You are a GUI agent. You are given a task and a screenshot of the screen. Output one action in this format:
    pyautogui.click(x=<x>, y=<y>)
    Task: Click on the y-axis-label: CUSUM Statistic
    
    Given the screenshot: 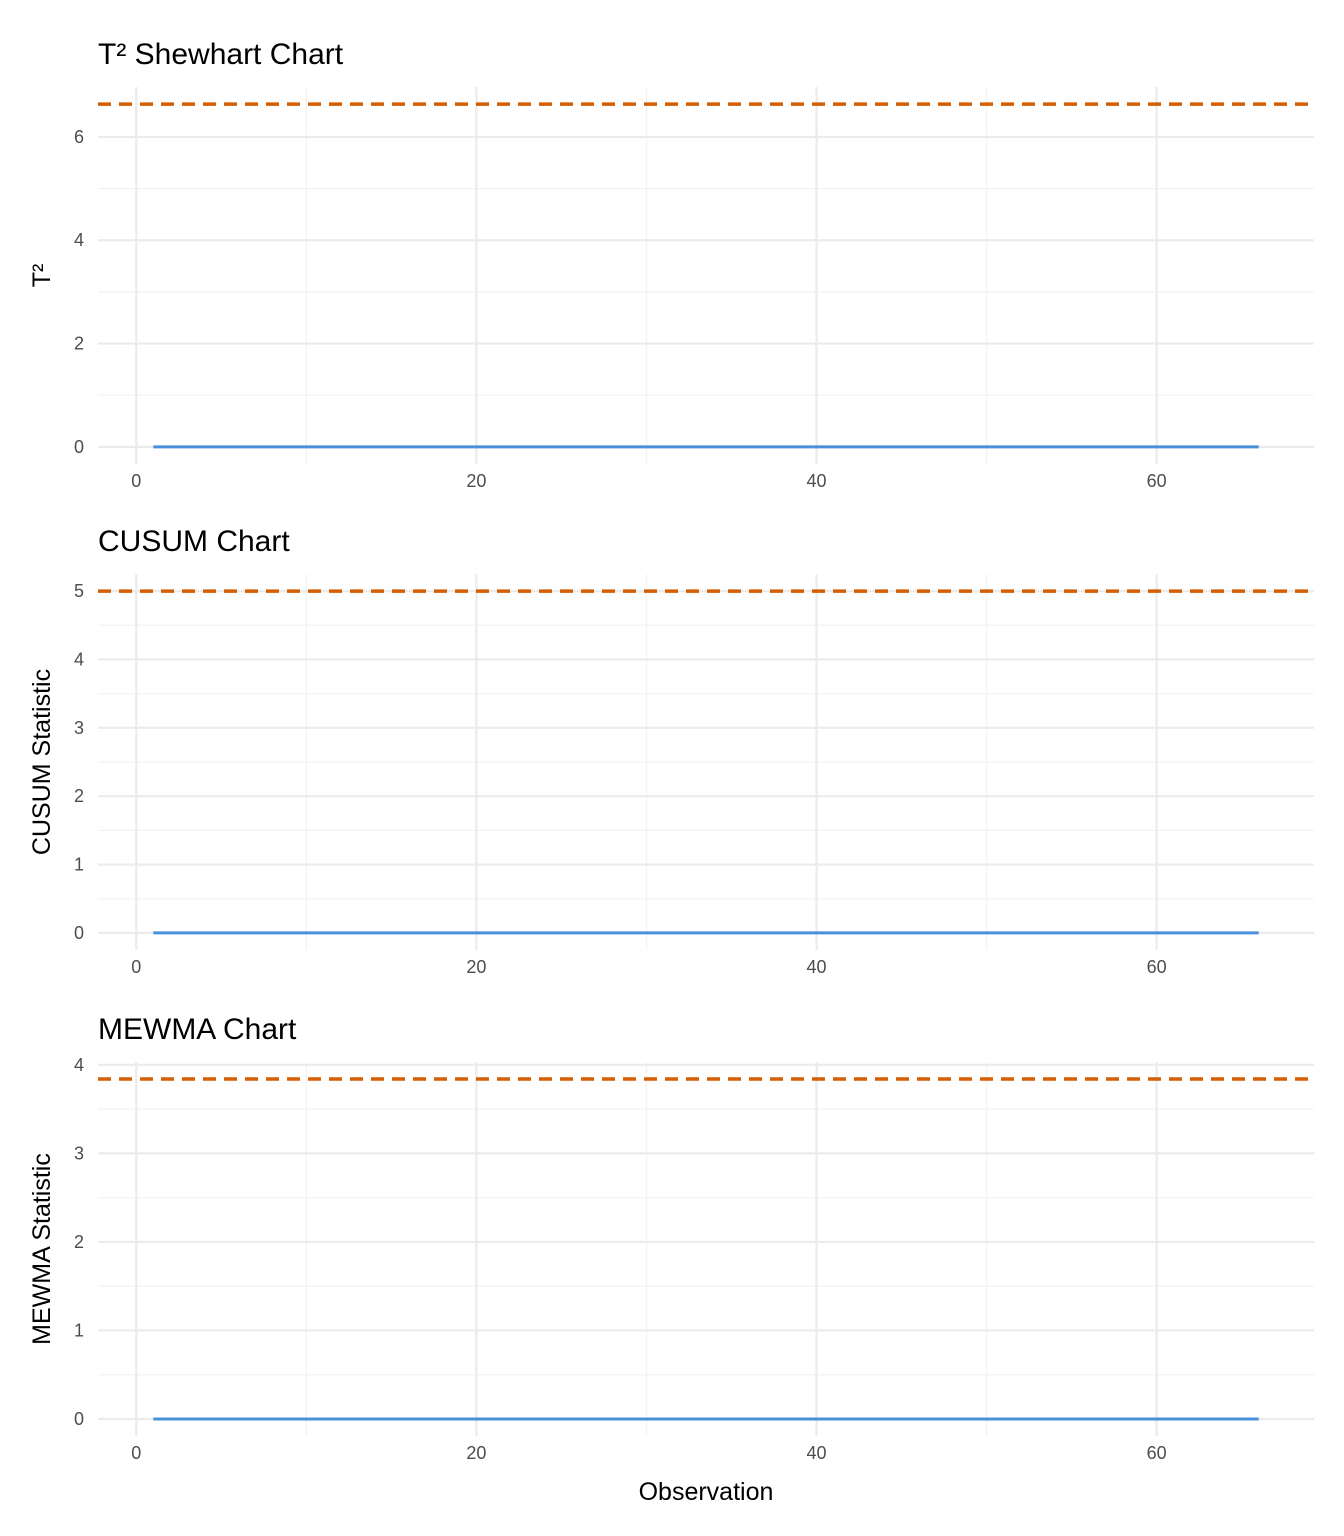 What is the action you would take?
    pyautogui.click(x=42, y=762)
    